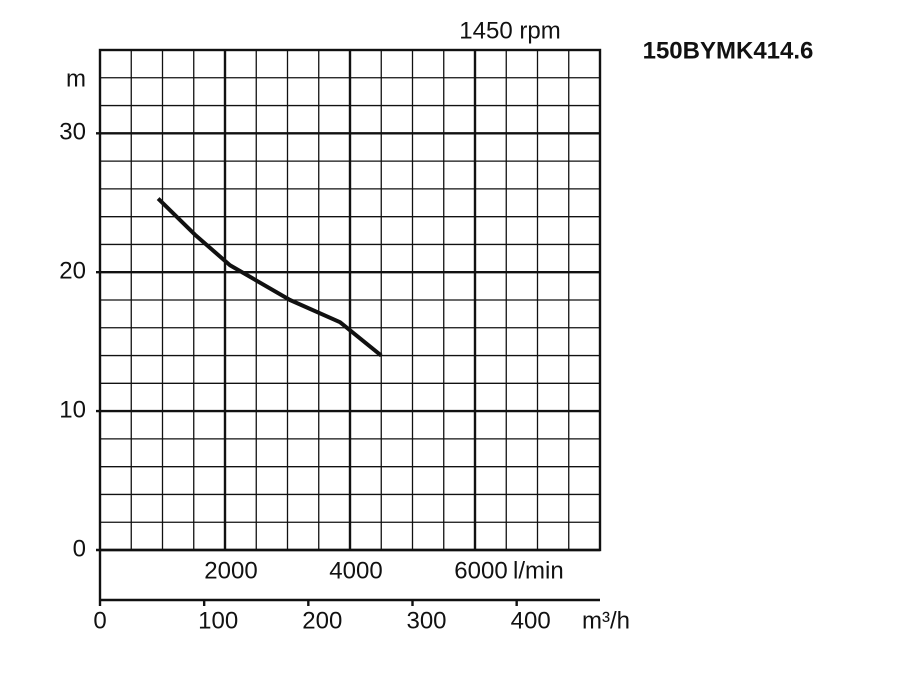 This screenshot has height=700, width=900. Describe the element at coordinates (538, 570) in the screenshot. I see `x-axis-label: l/min` at that location.